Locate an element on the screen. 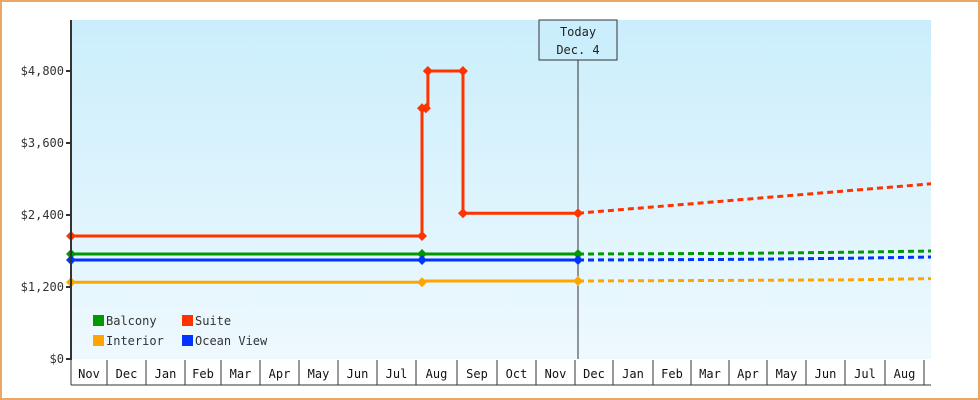 This screenshot has width=980, height=400. legend-label: Suite is located at coordinates (213, 321).